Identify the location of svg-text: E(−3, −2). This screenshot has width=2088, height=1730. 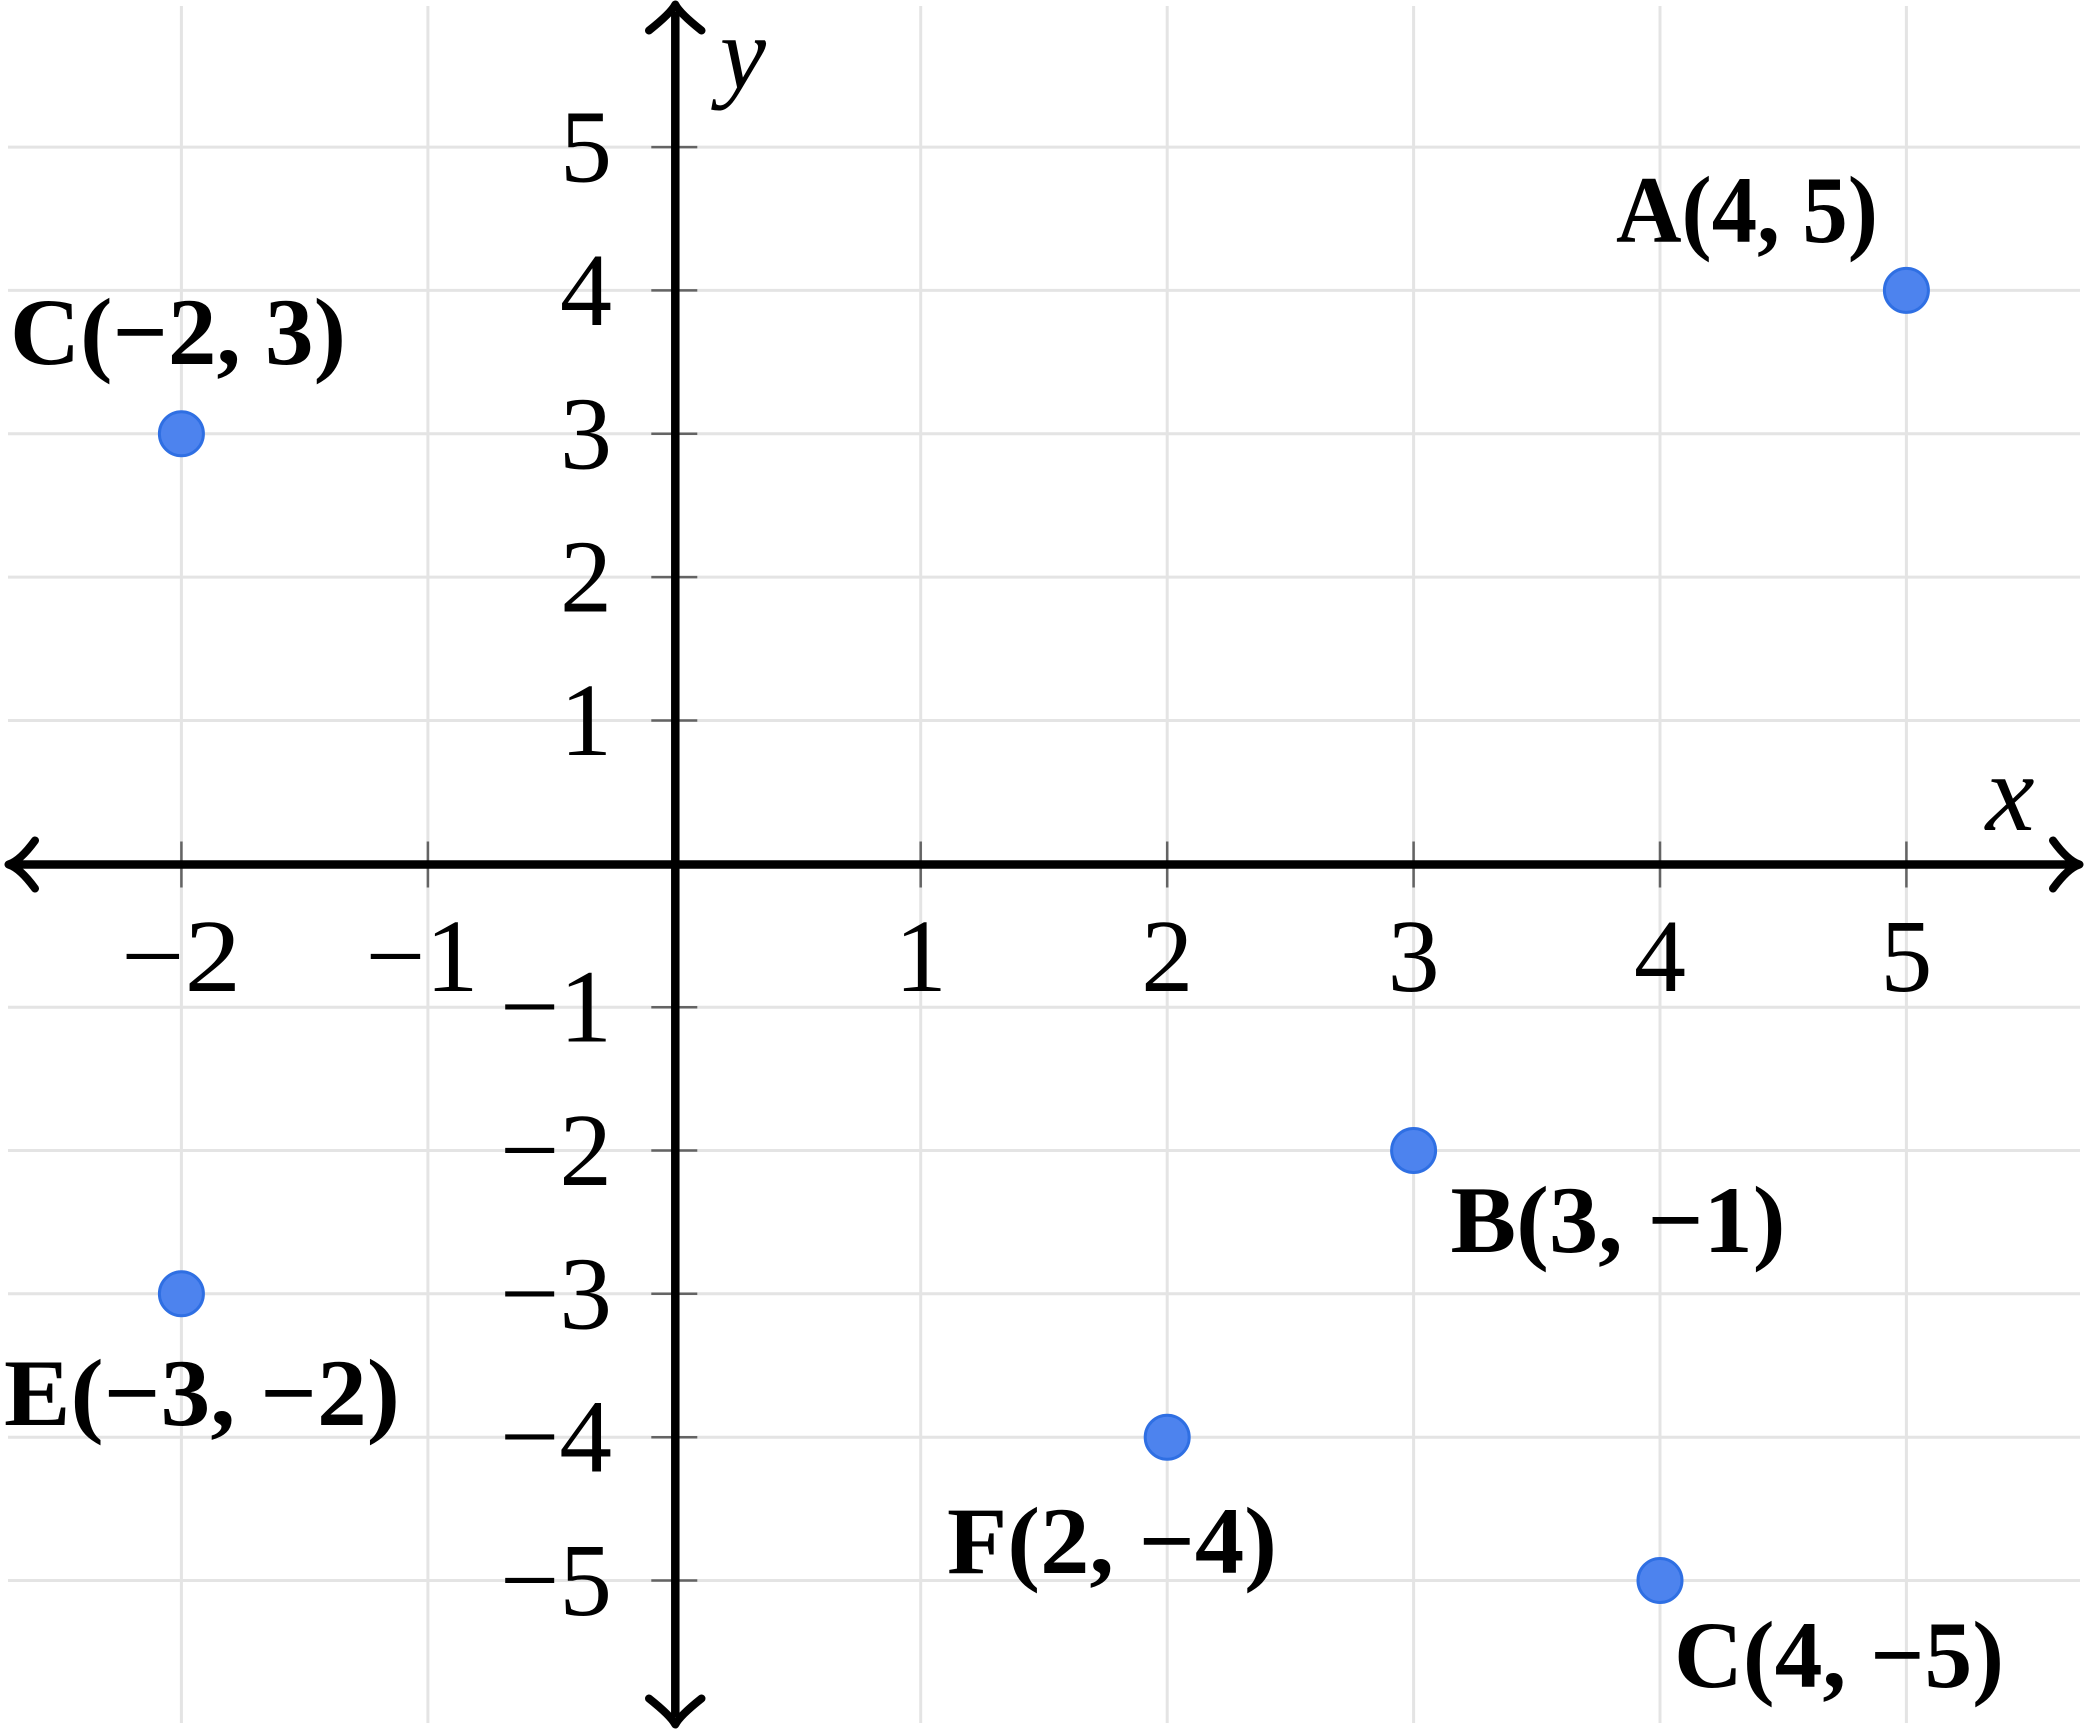
(202, 1393).